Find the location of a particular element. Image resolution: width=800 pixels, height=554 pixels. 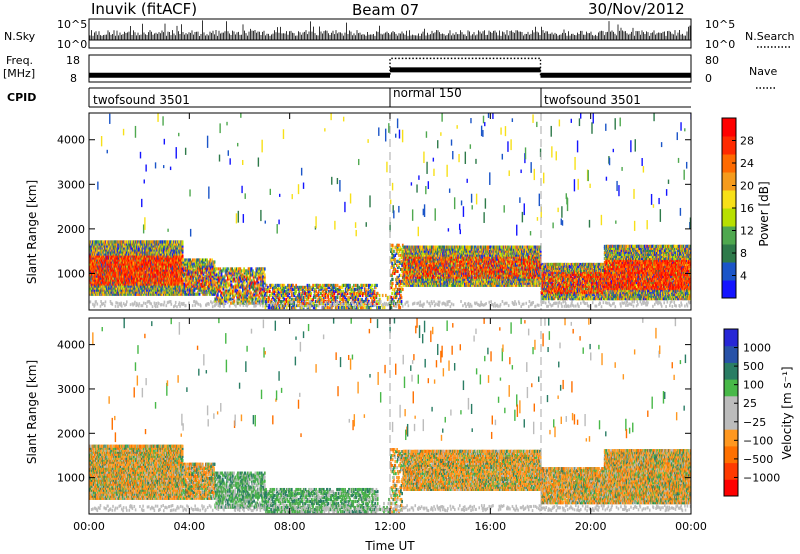

station-title: Inuvik (fitACF) is located at coordinates (144, 9).